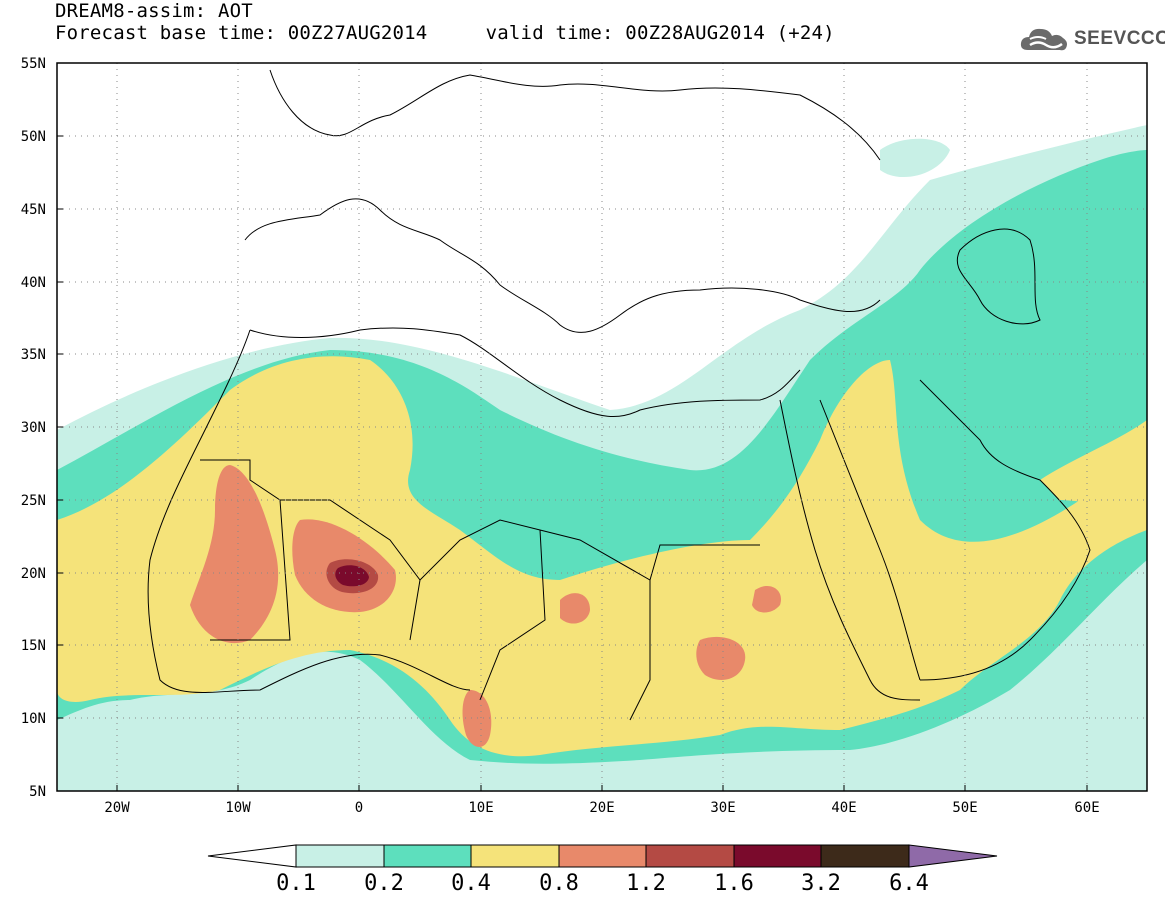 Image resolution: width=1165 pixels, height=905 pixels. What do you see at coordinates (33, 283) in the screenshot?
I see `lat-label: 40N` at bounding box center [33, 283].